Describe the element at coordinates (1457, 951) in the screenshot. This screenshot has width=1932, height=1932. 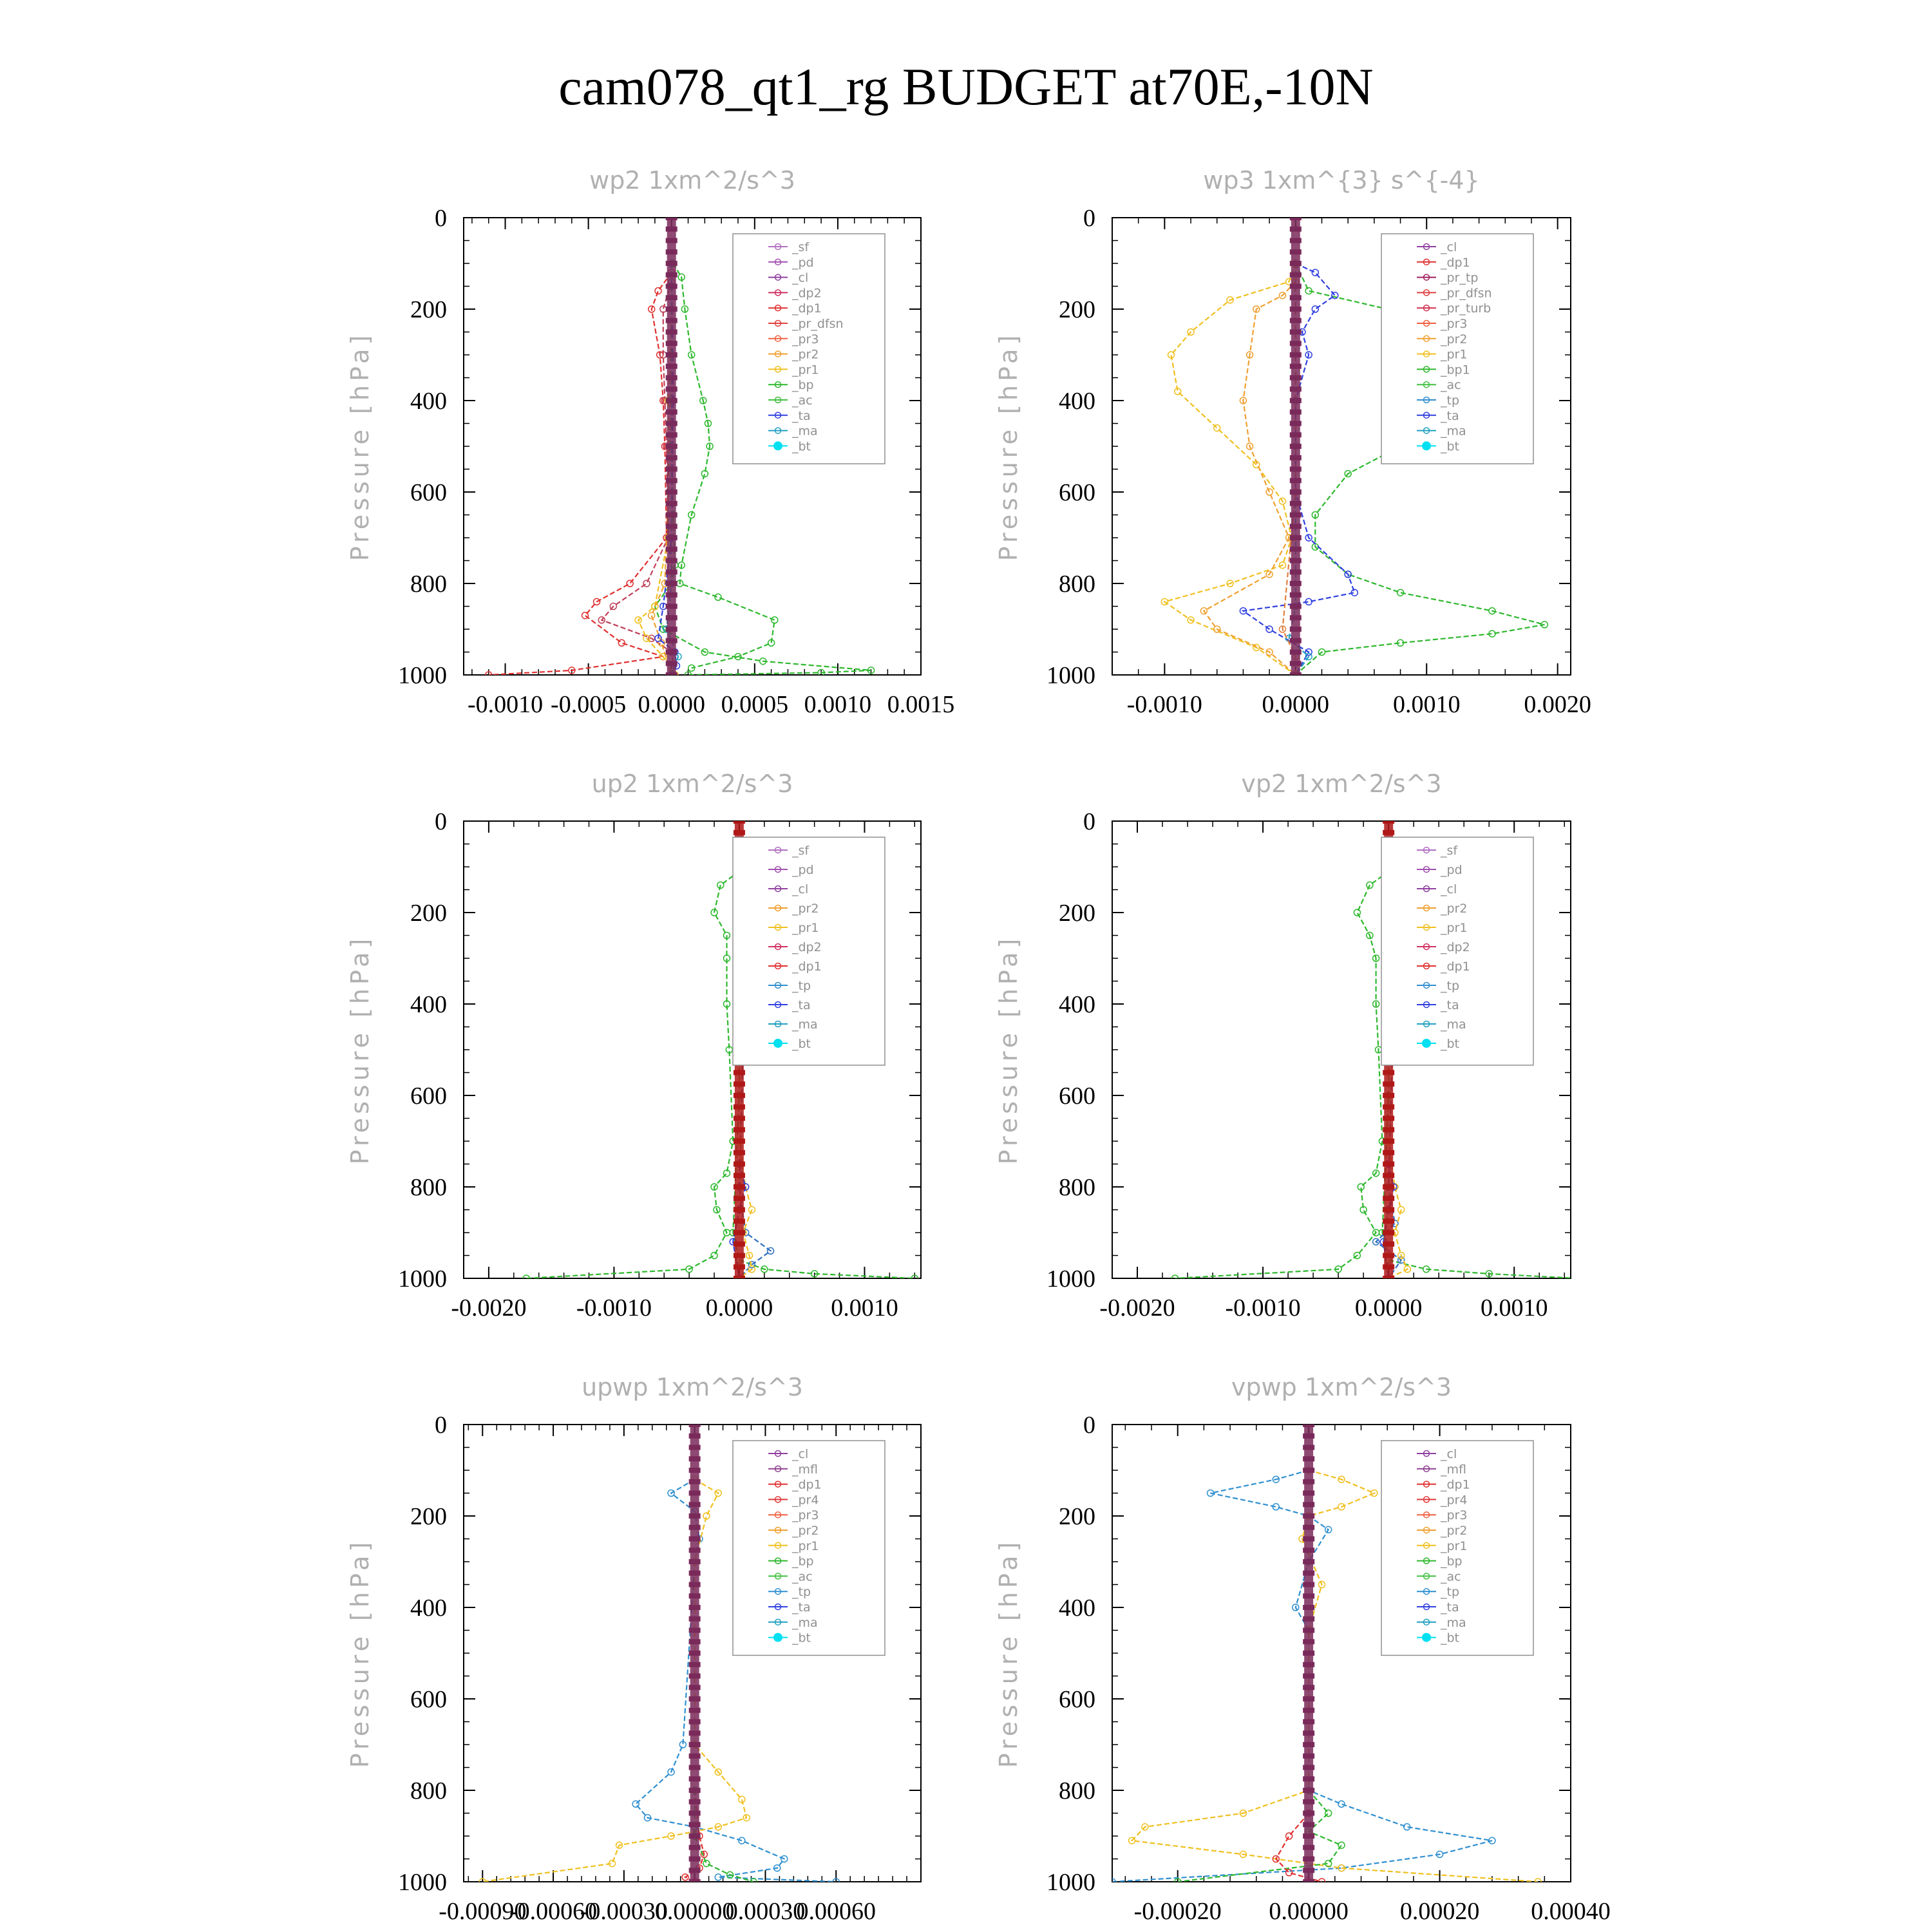
I see `legend: _sf _pd _cl _pr2 _pr1 _dp2 _dp1 _tp _ta _ma _bt` at that location.